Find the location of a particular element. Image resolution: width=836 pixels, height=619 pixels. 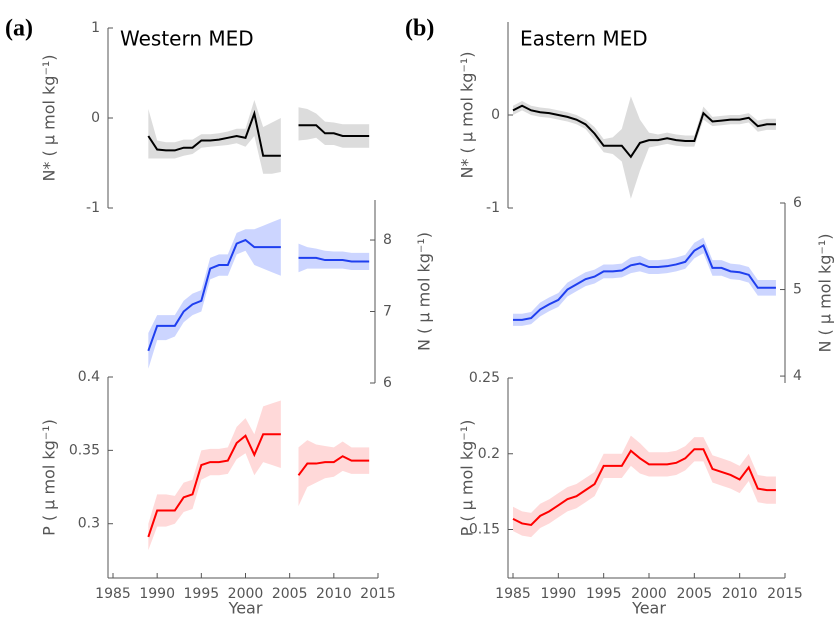

y-tick-label: 1 is located at coordinates (95, 28).